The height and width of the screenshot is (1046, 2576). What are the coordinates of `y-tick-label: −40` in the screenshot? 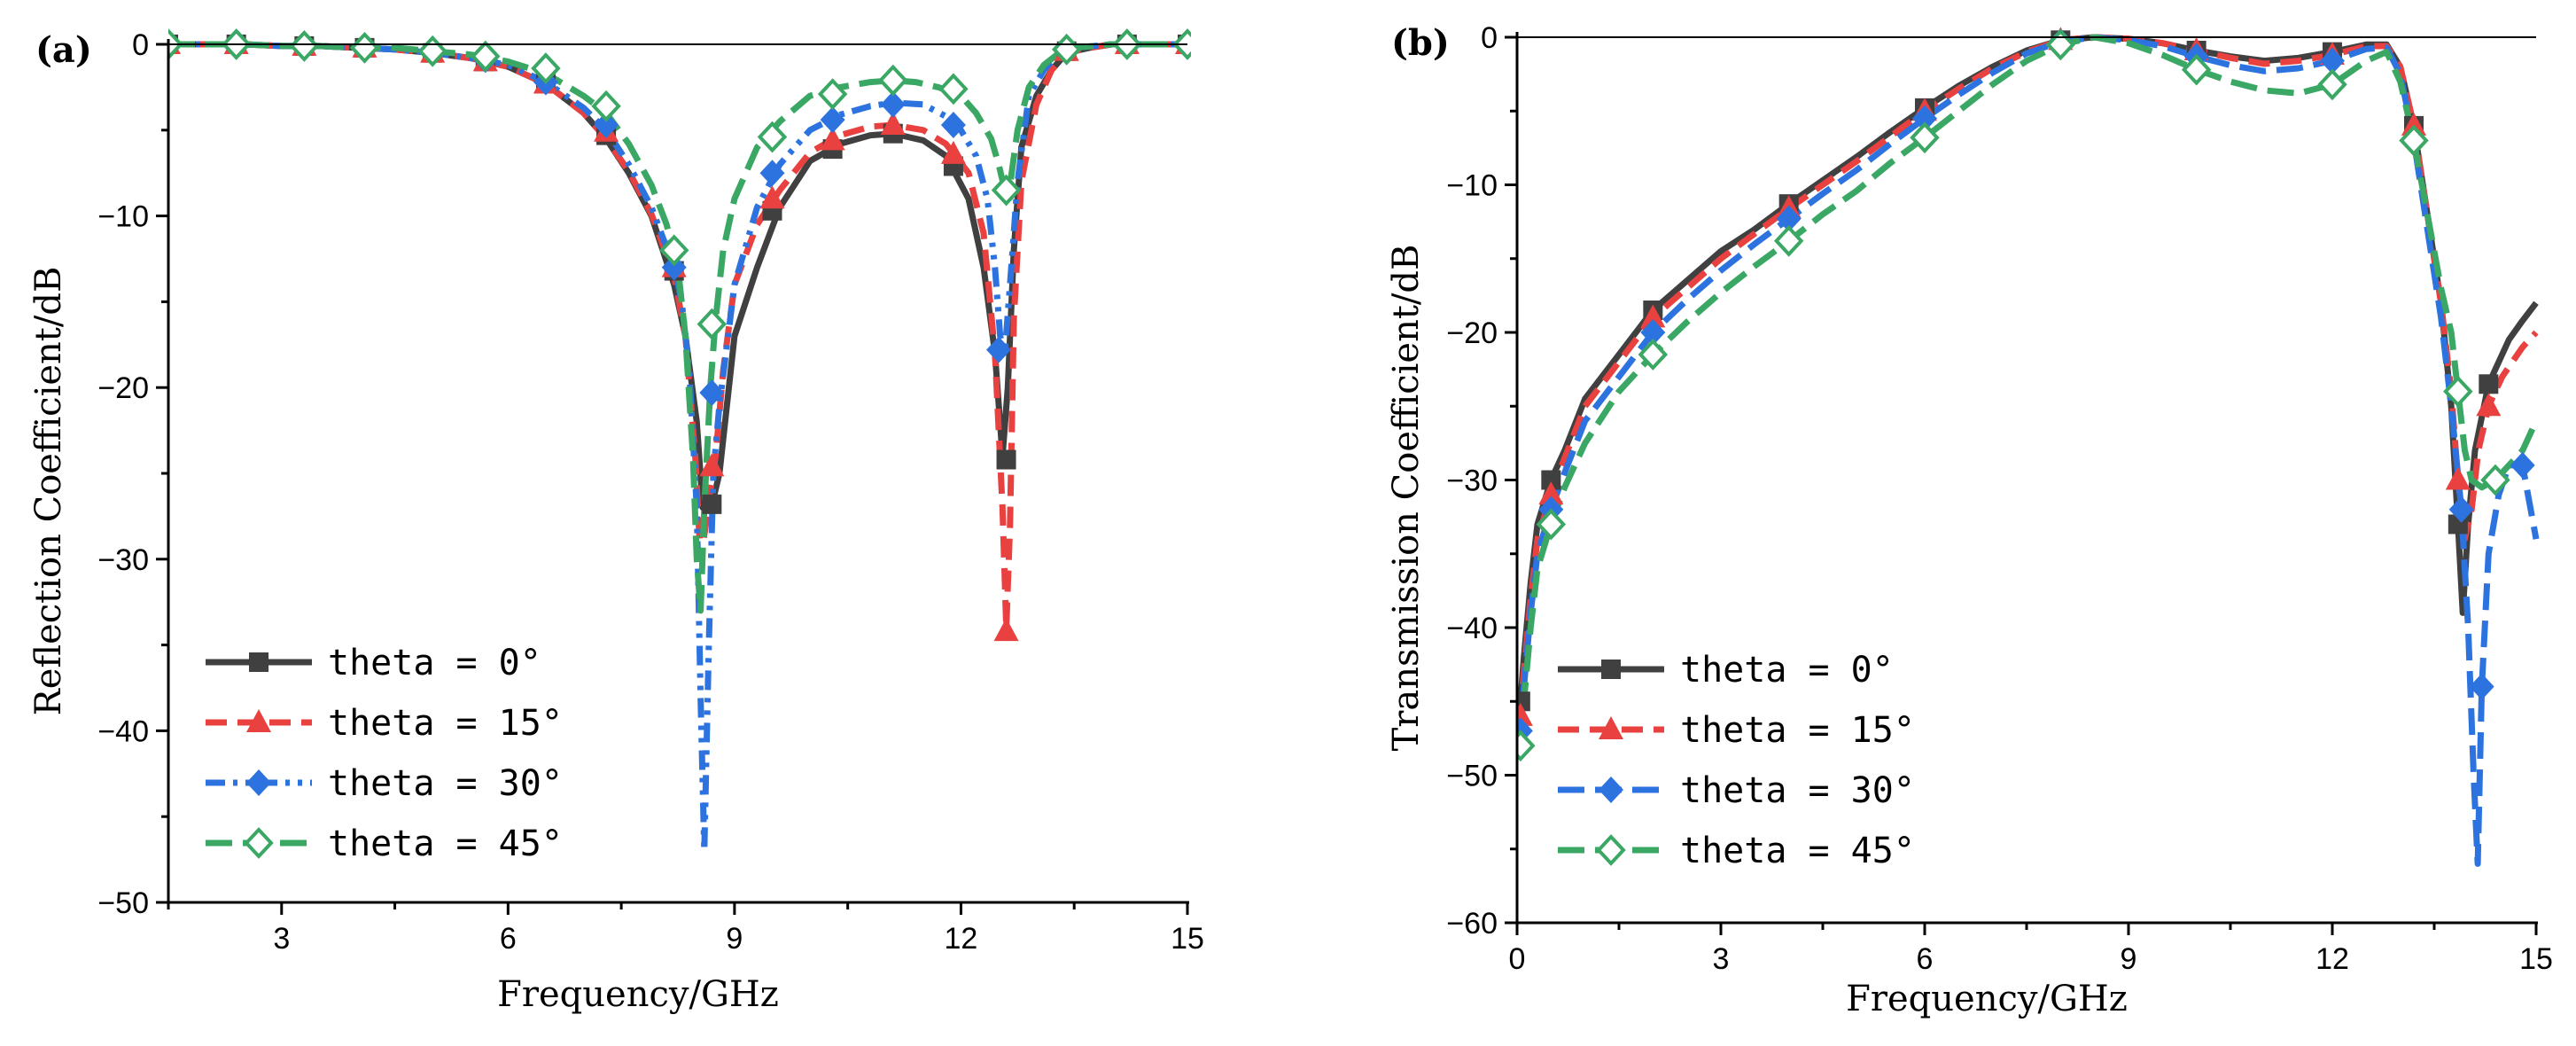 It's located at (123, 731).